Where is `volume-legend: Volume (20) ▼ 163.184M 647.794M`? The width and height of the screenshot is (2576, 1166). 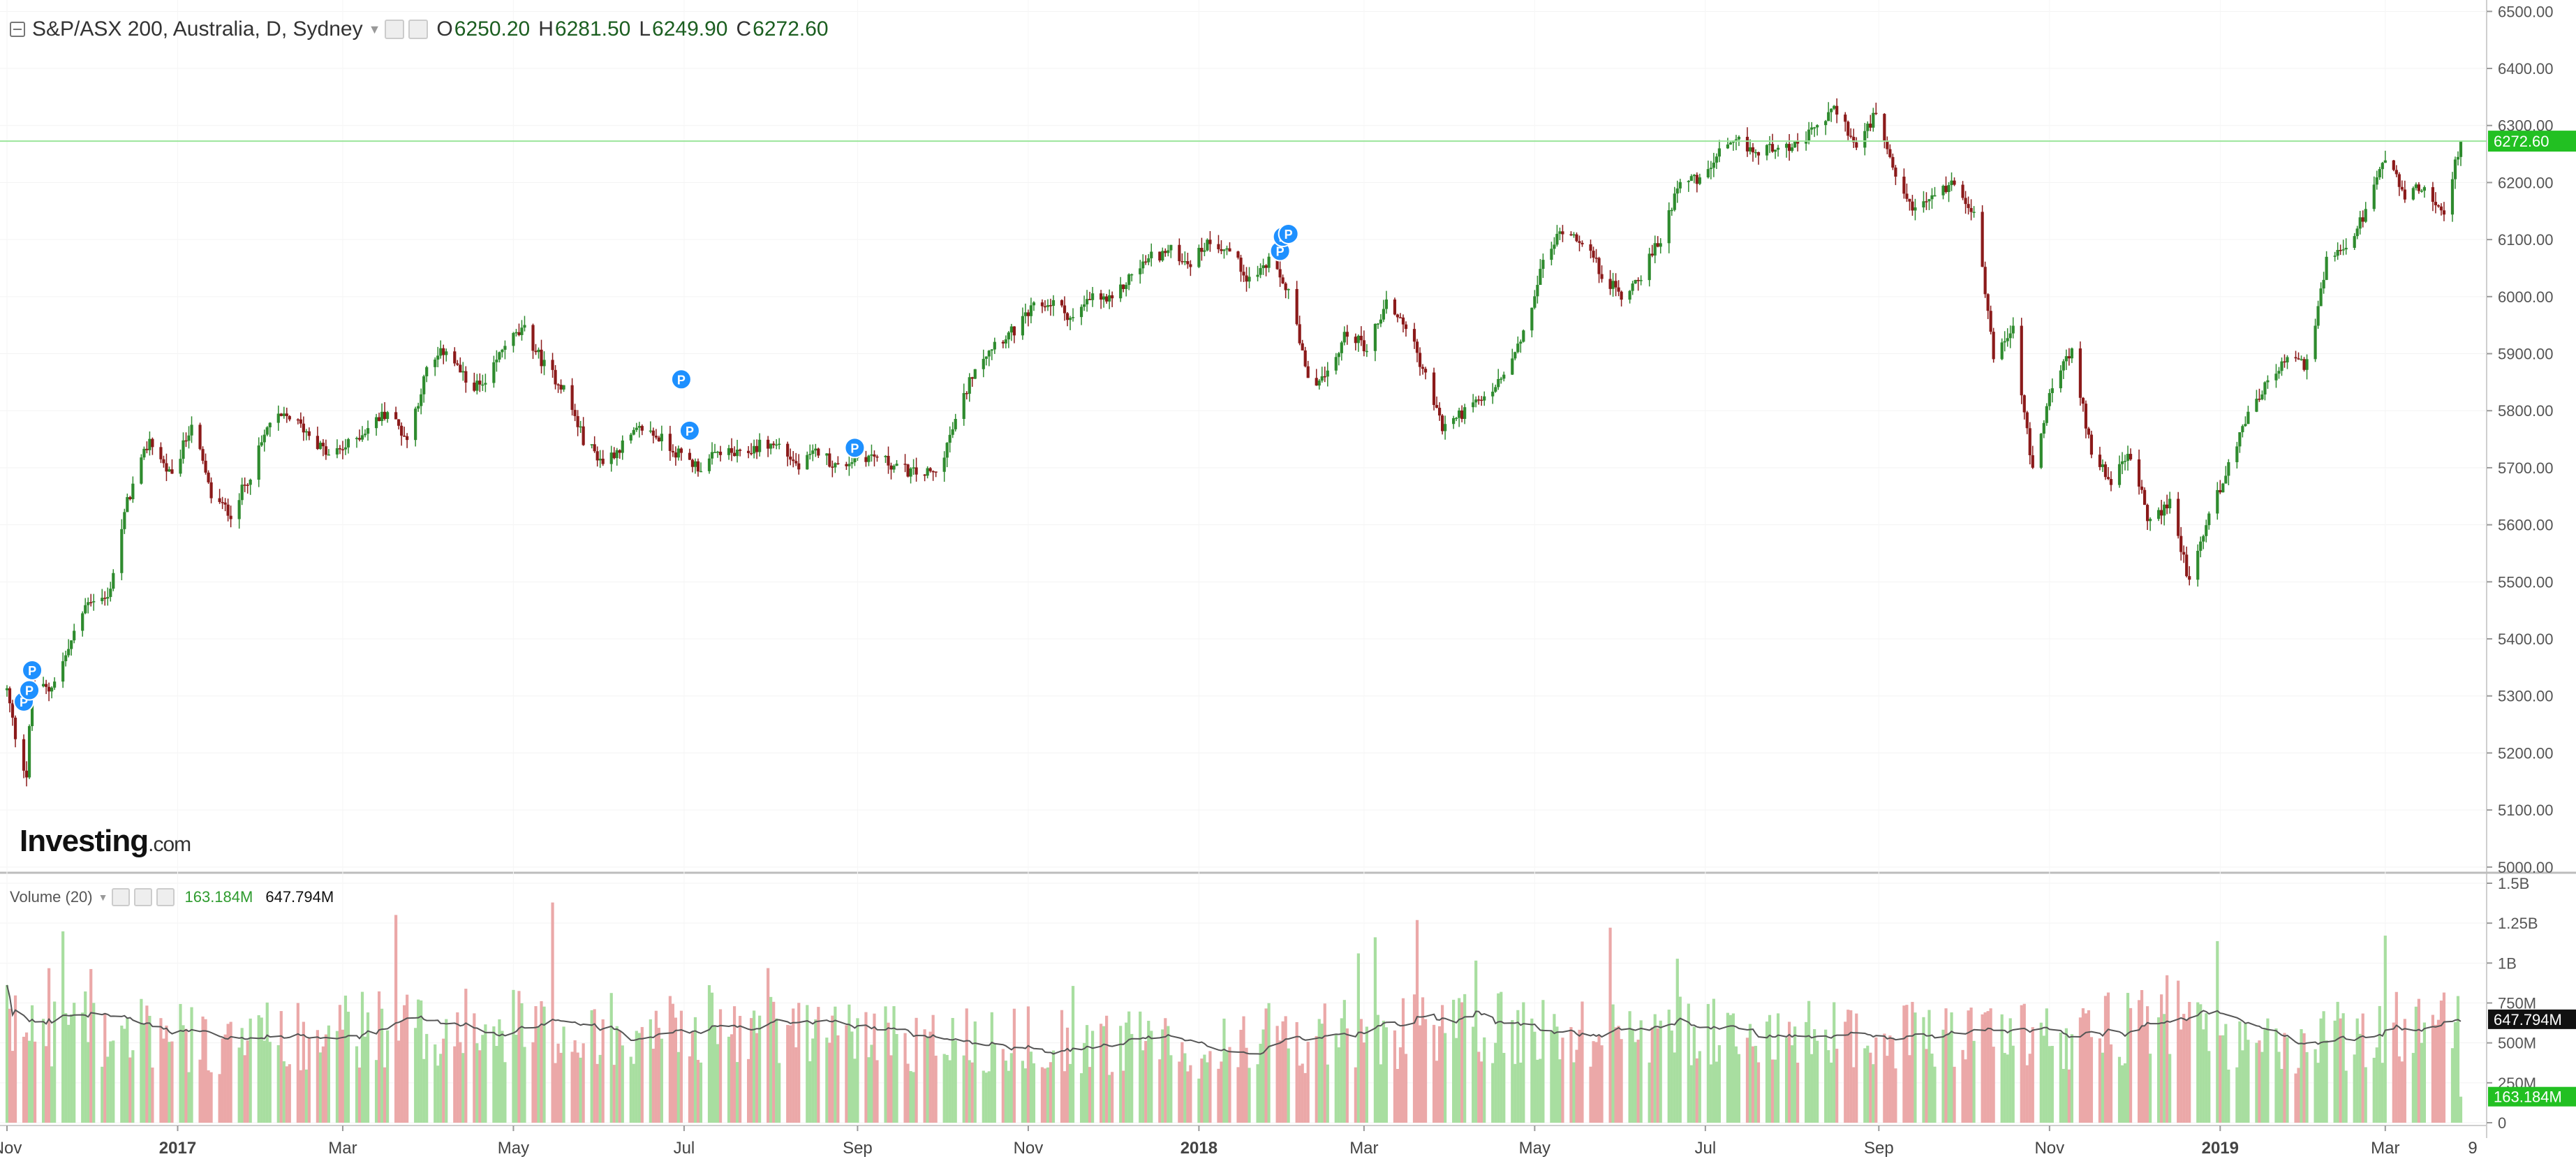 volume-legend: Volume (20) ▼ 163.184M 647.794M is located at coordinates (172, 897).